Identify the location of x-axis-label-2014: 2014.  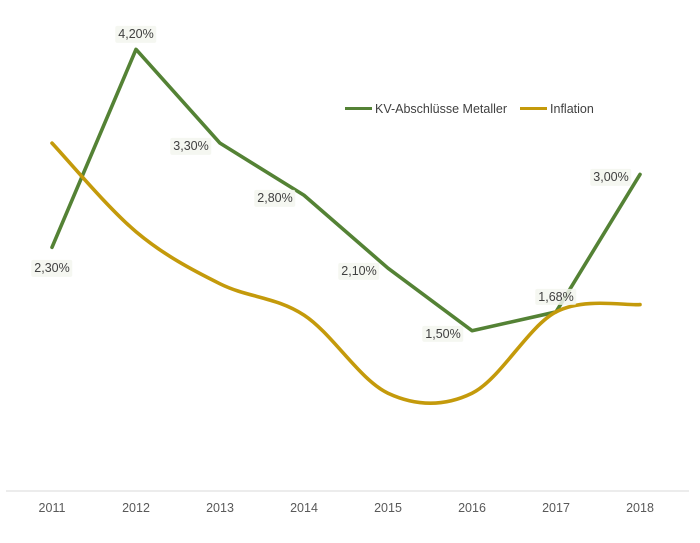
(304, 508).